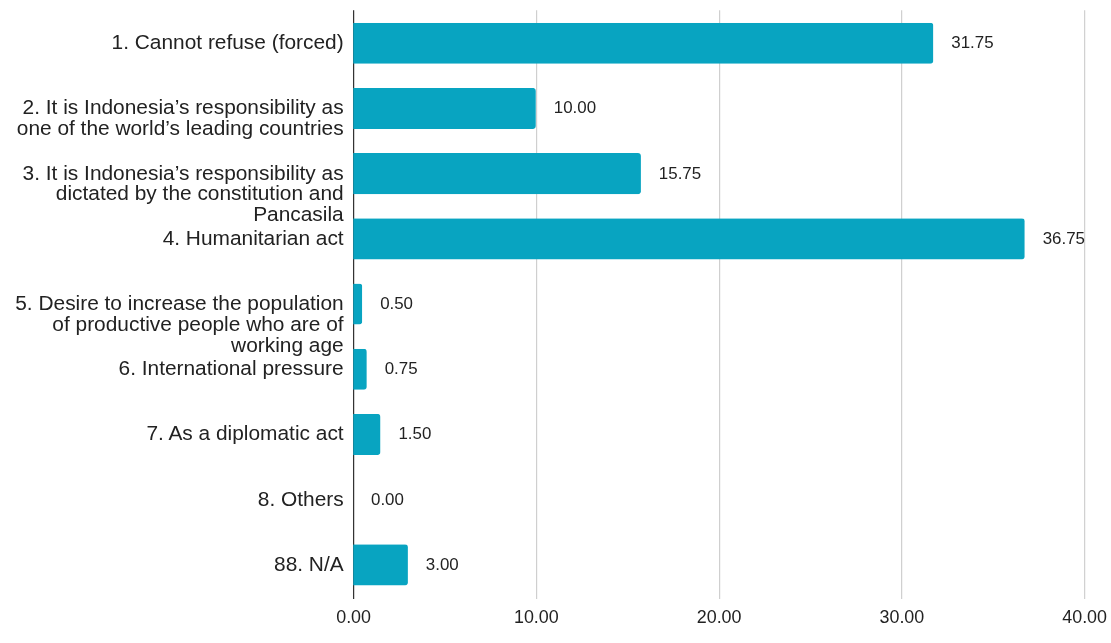 The image size is (1111, 643). I want to click on data-label: 15.75, so click(680, 173).